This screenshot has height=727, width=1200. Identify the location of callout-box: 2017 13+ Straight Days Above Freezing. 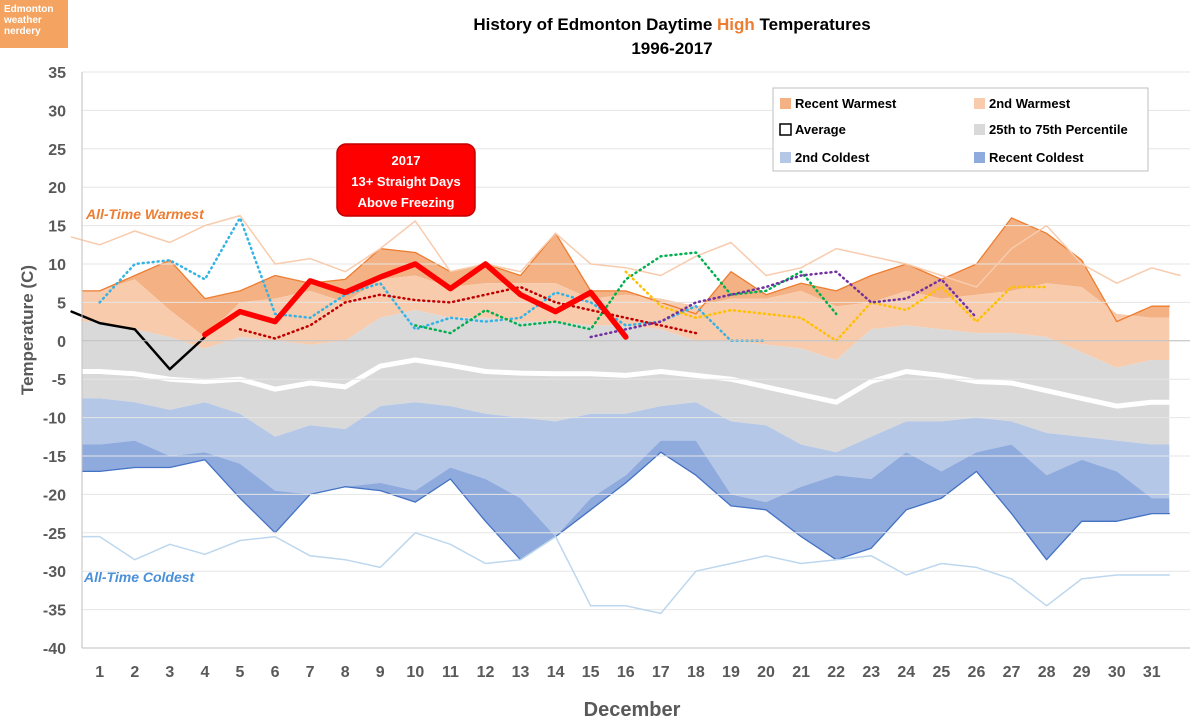
(406, 180).